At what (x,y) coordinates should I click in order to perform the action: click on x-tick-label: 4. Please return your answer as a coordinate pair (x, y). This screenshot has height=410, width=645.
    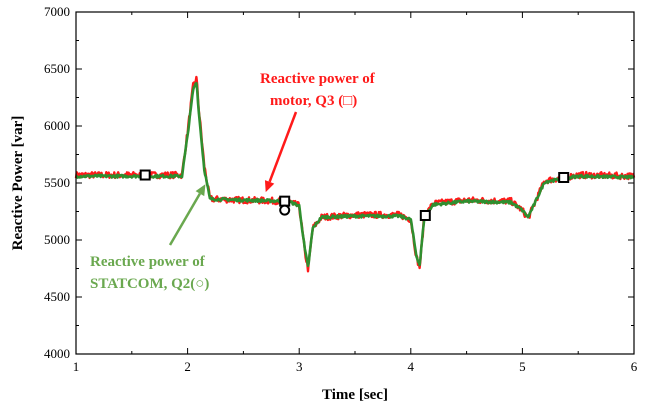
    Looking at the image, I should click on (411, 366).